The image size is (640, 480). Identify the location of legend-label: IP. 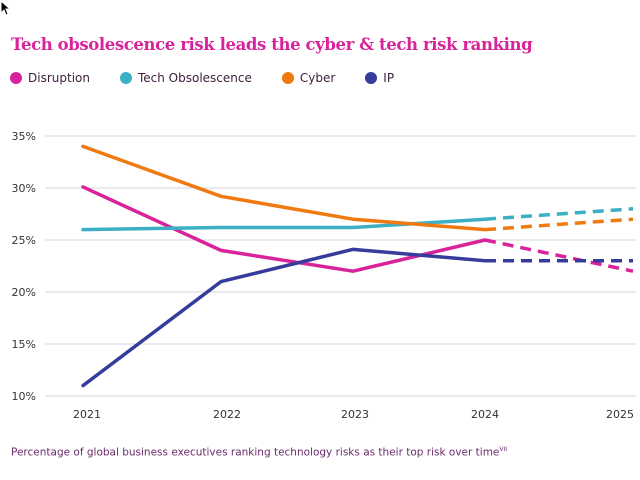
(389, 78).